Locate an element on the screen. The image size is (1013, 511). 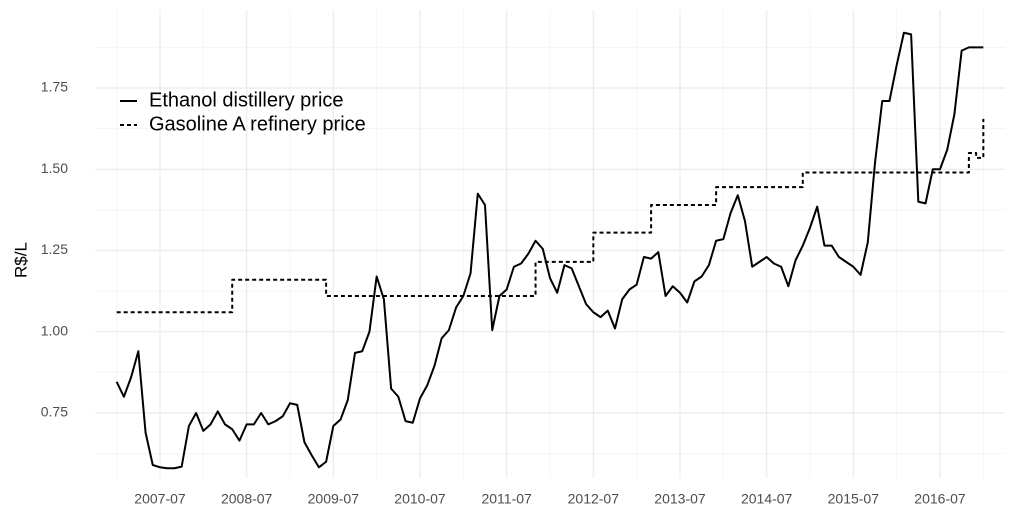
y-tick-label: 1.75 is located at coordinates (54, 87).